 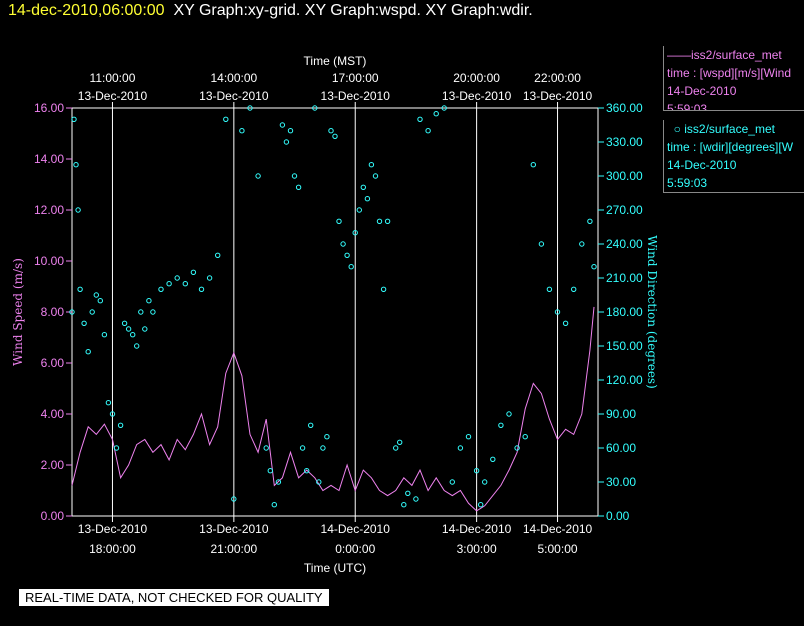 I want to click on right-tick-label: 120.00, so click(x=624, y=380).